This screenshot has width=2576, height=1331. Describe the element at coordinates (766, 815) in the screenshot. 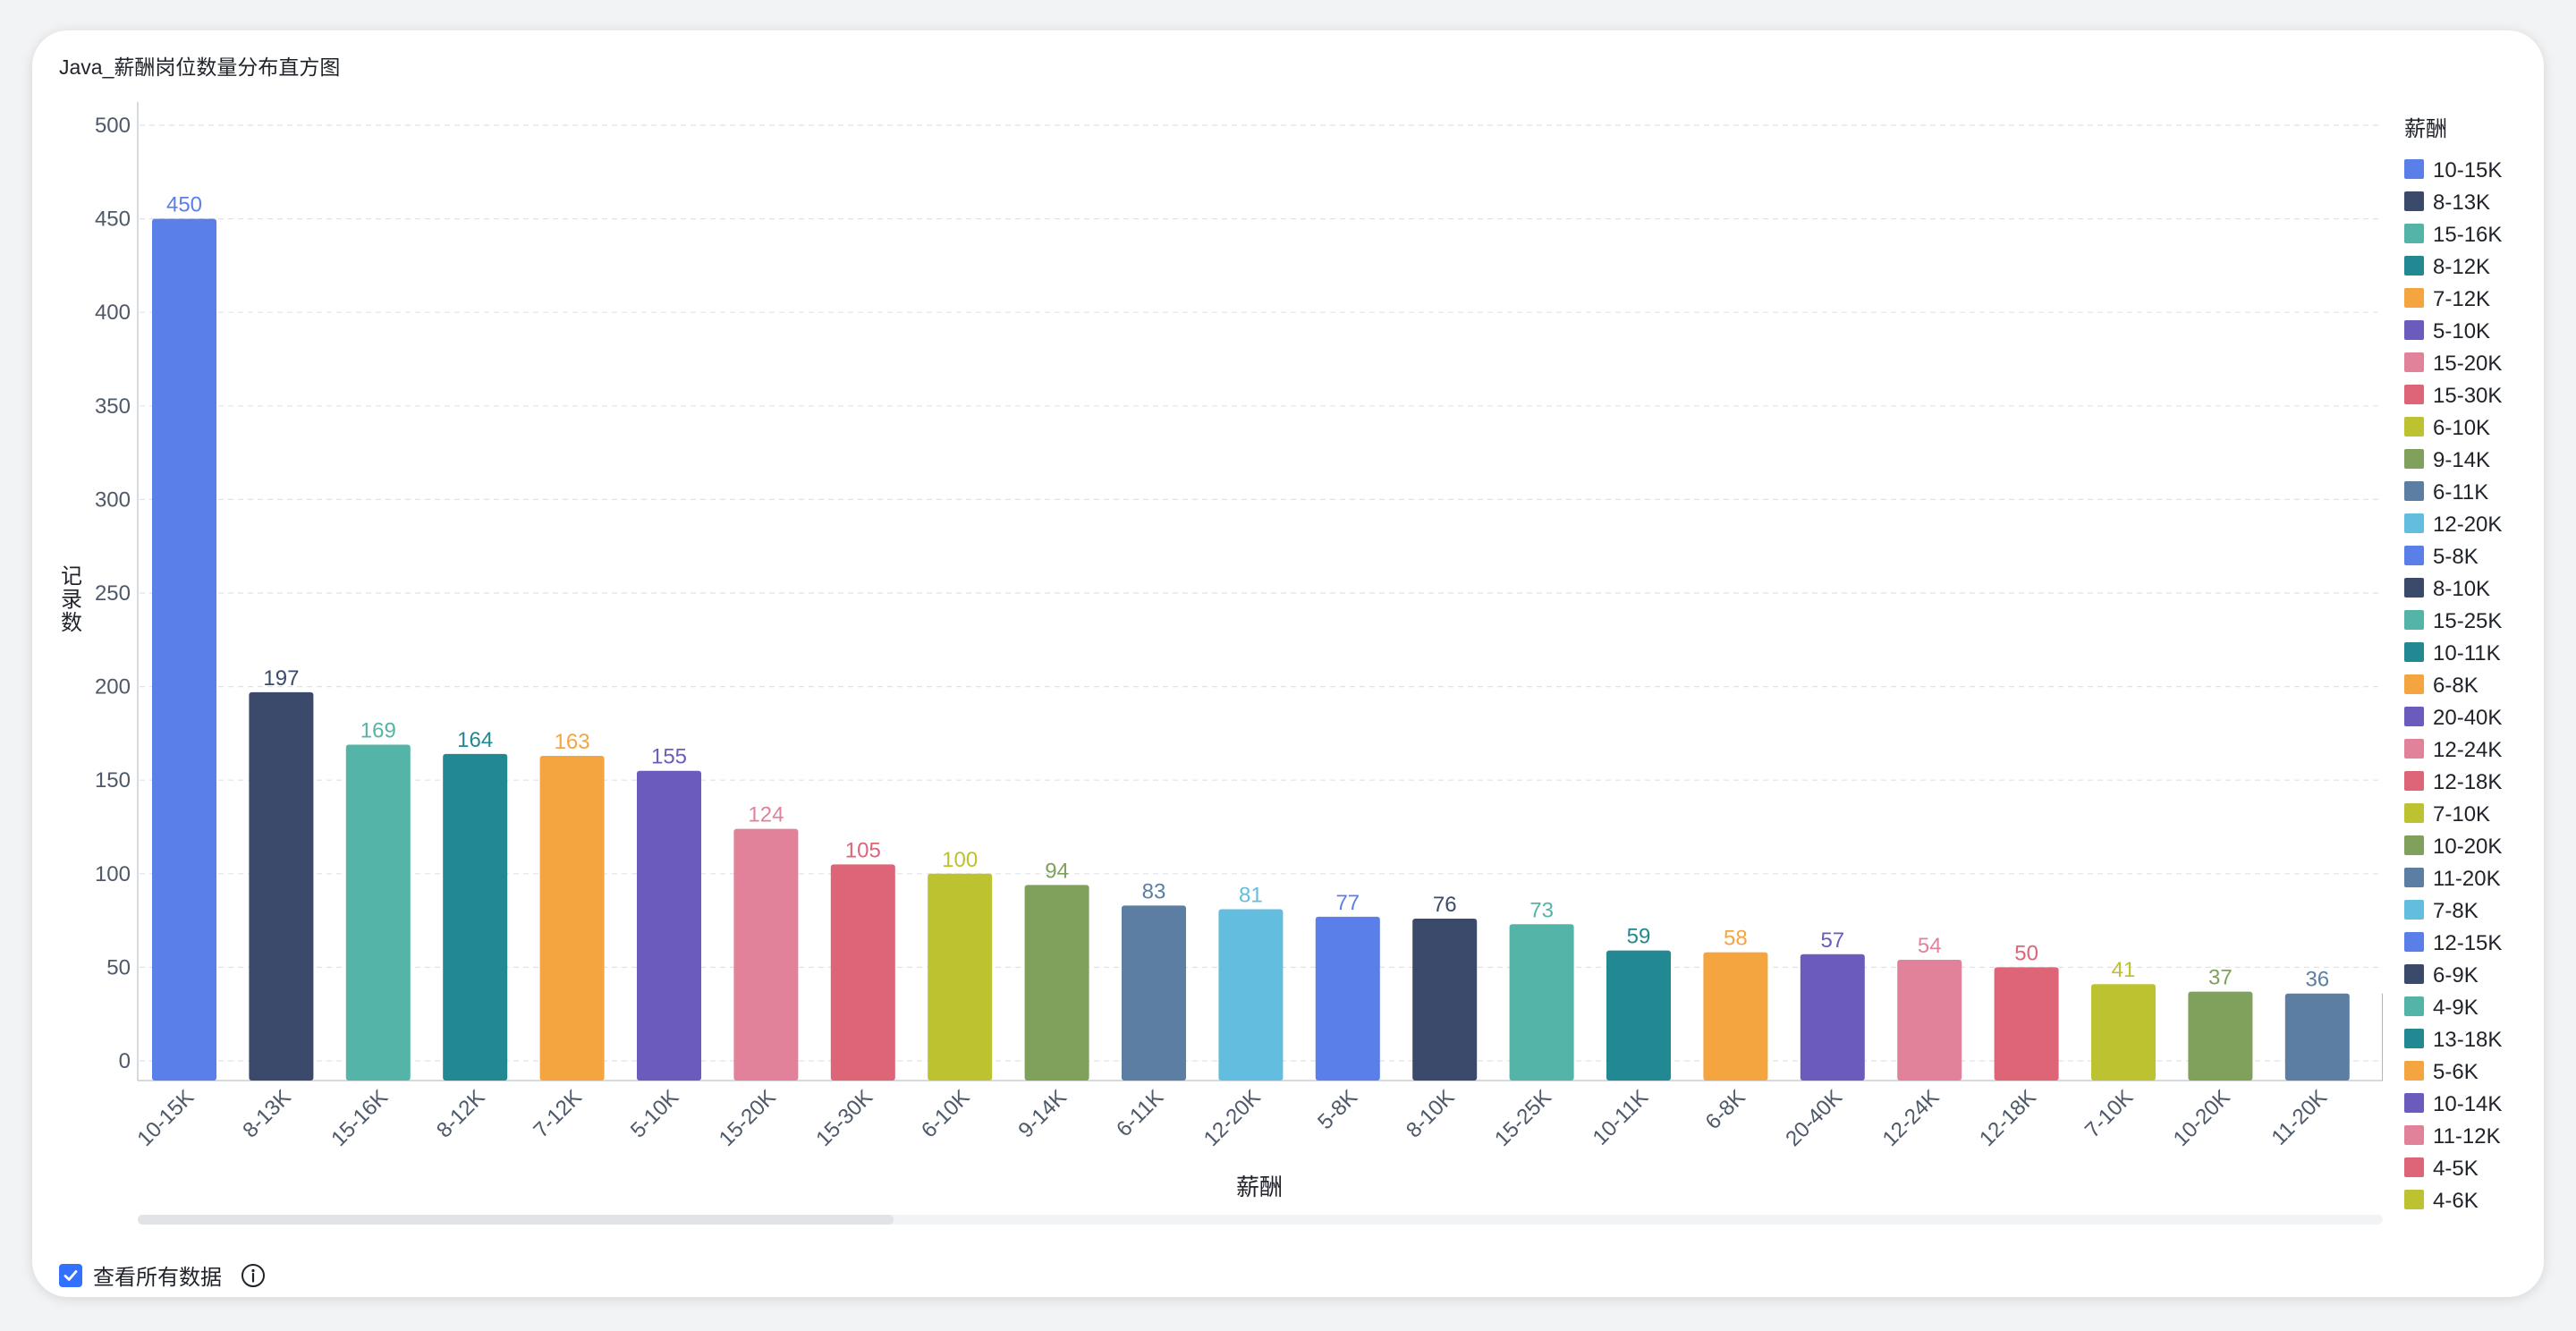

I see `data-label: 124` at that location.